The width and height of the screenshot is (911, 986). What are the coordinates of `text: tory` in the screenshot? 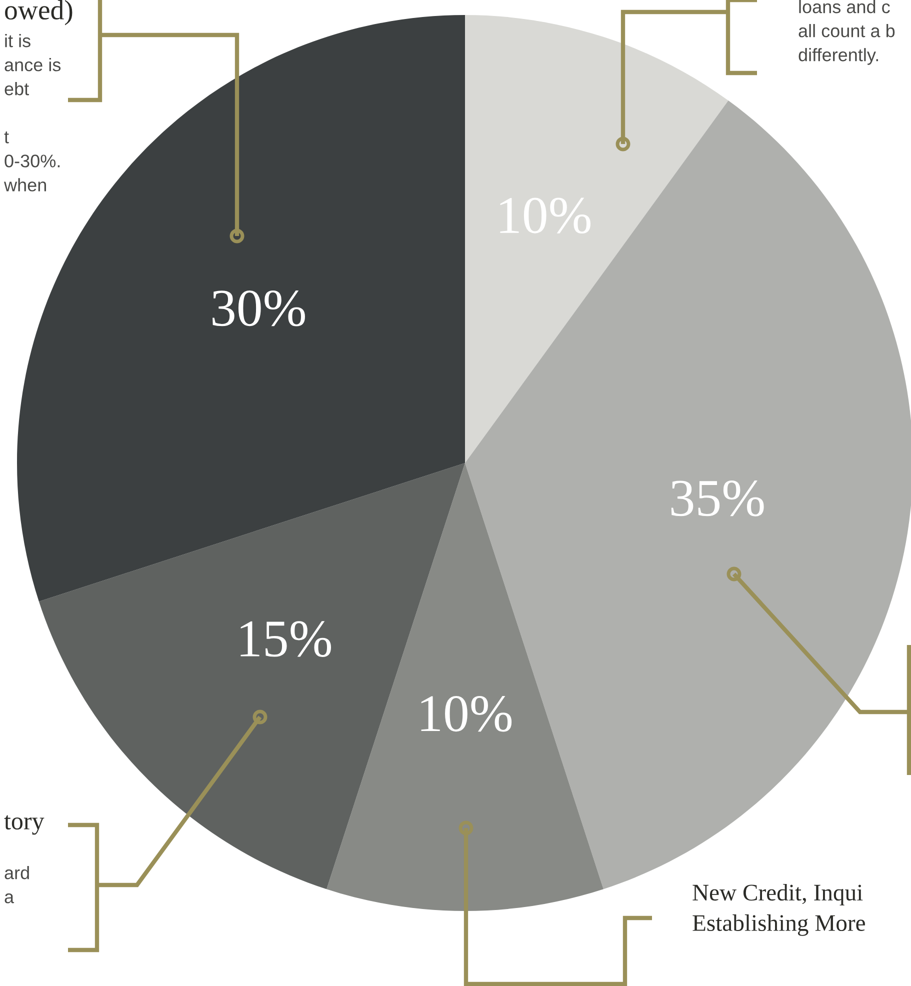 It's located at (24, 825).